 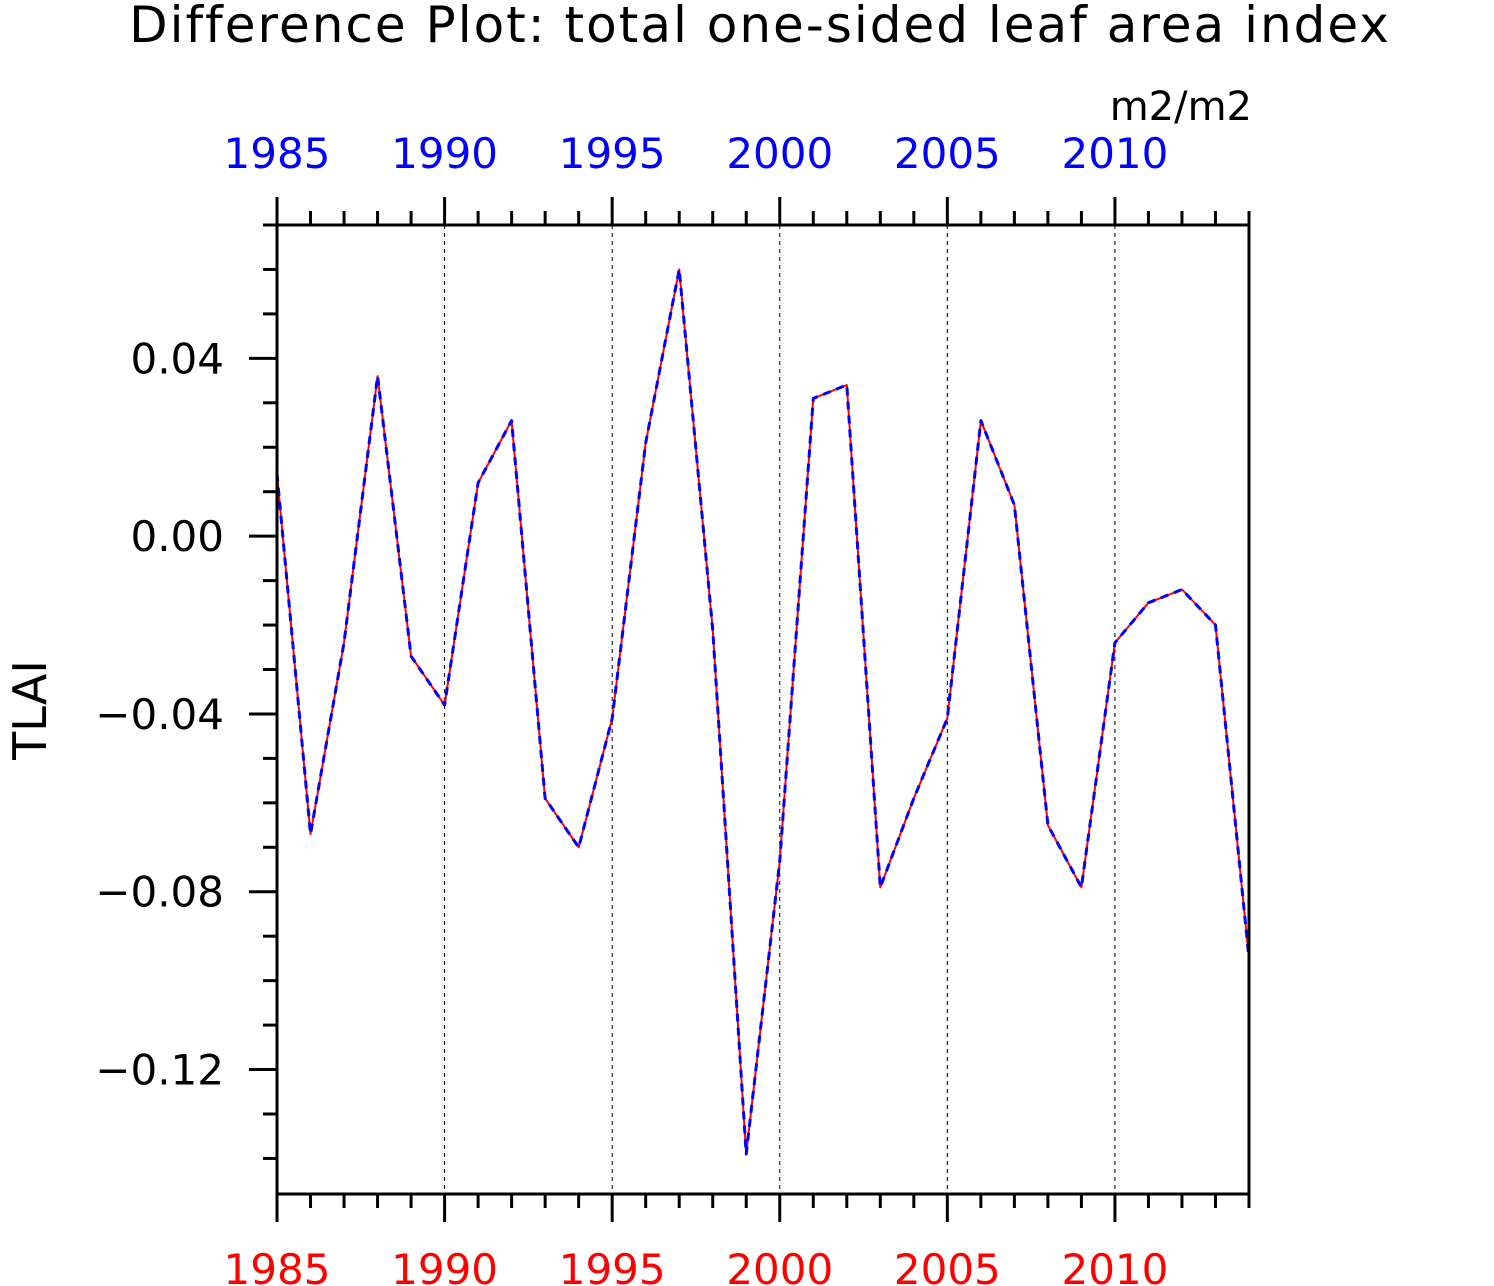 I want to click on y-tick-label: 0.04, so click(x=177, y=358).